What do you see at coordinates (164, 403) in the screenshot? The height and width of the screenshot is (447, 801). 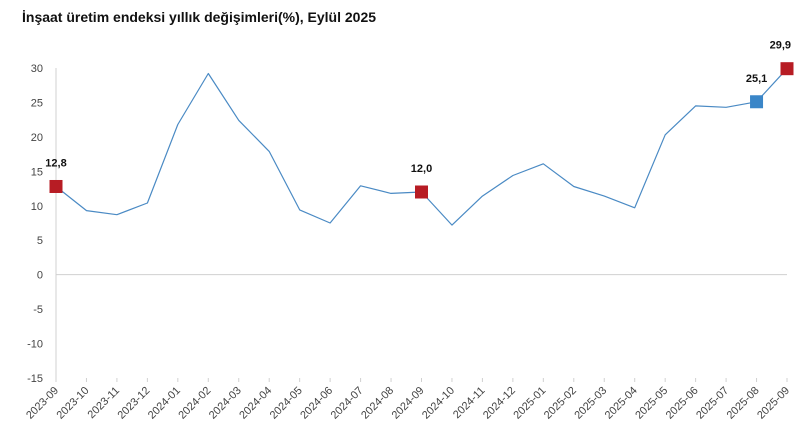 I see `x-tick-label: 2024-01` at bounding box center [164, 403].